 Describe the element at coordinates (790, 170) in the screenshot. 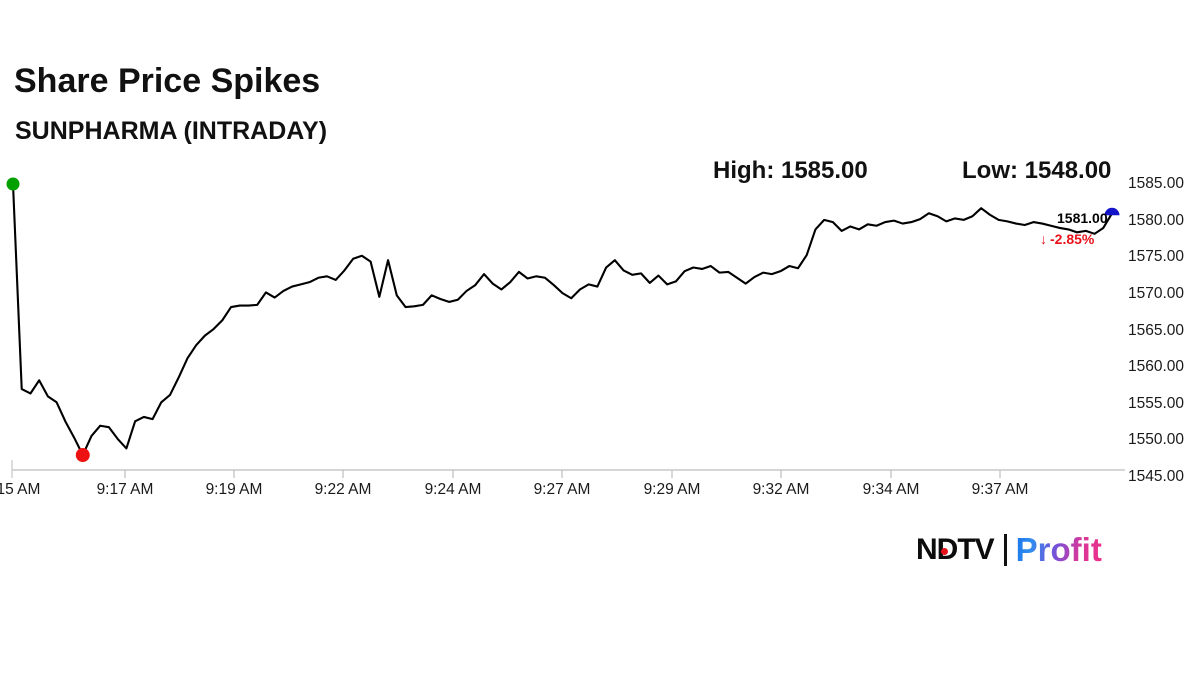

I see `high-label: High: 1585.00` at that location.